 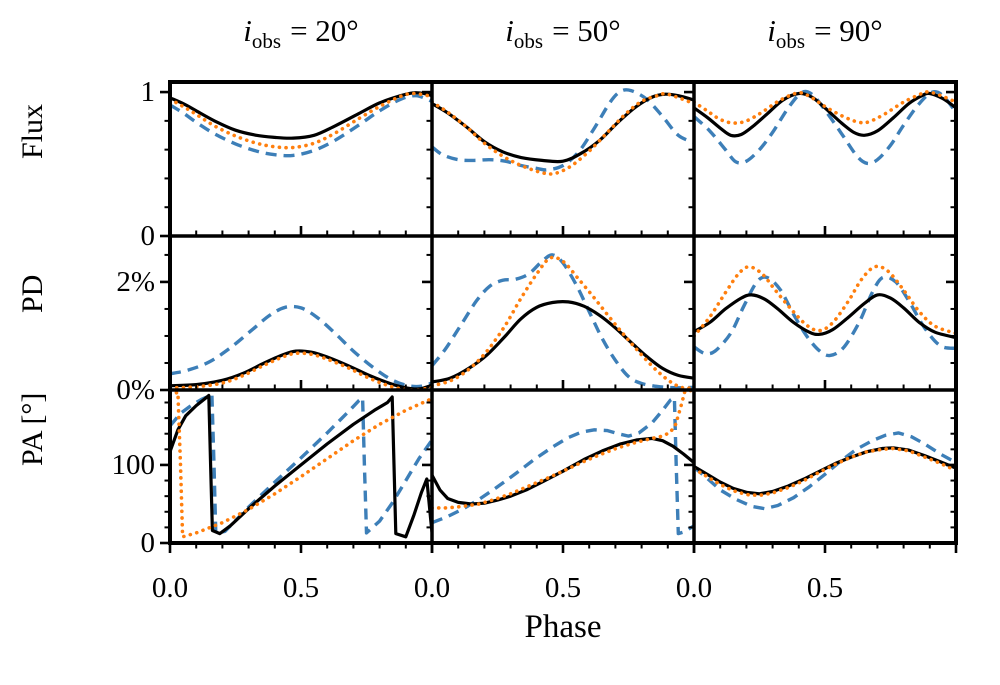 I want to click on xtick-p3-05: 0.5, so click(x=825, y=588).